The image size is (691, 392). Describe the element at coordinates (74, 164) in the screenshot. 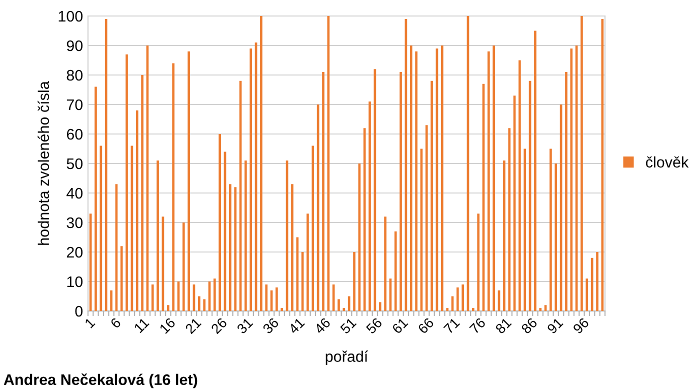

I see `y-tick-label: 50` at that location.